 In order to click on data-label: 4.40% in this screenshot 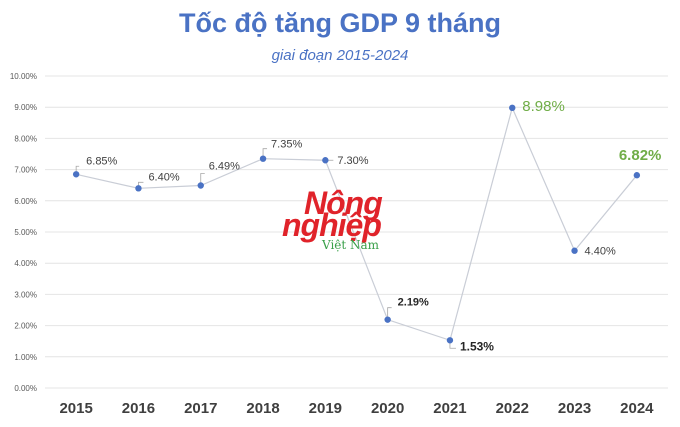, I will do `click(600, 252)`.